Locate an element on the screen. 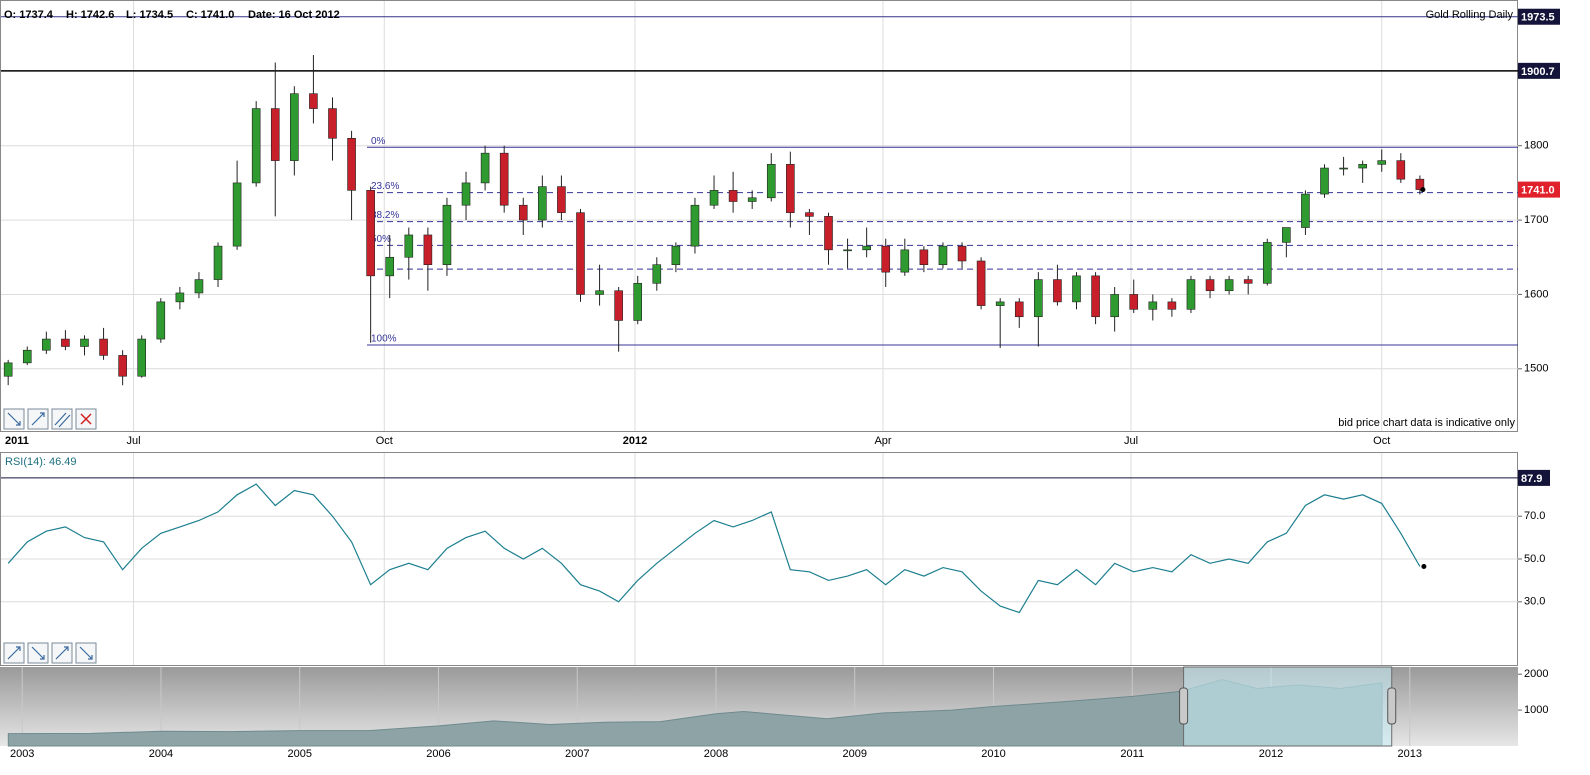  level-label: 1973.5 is located at coordinates (1538, 18).